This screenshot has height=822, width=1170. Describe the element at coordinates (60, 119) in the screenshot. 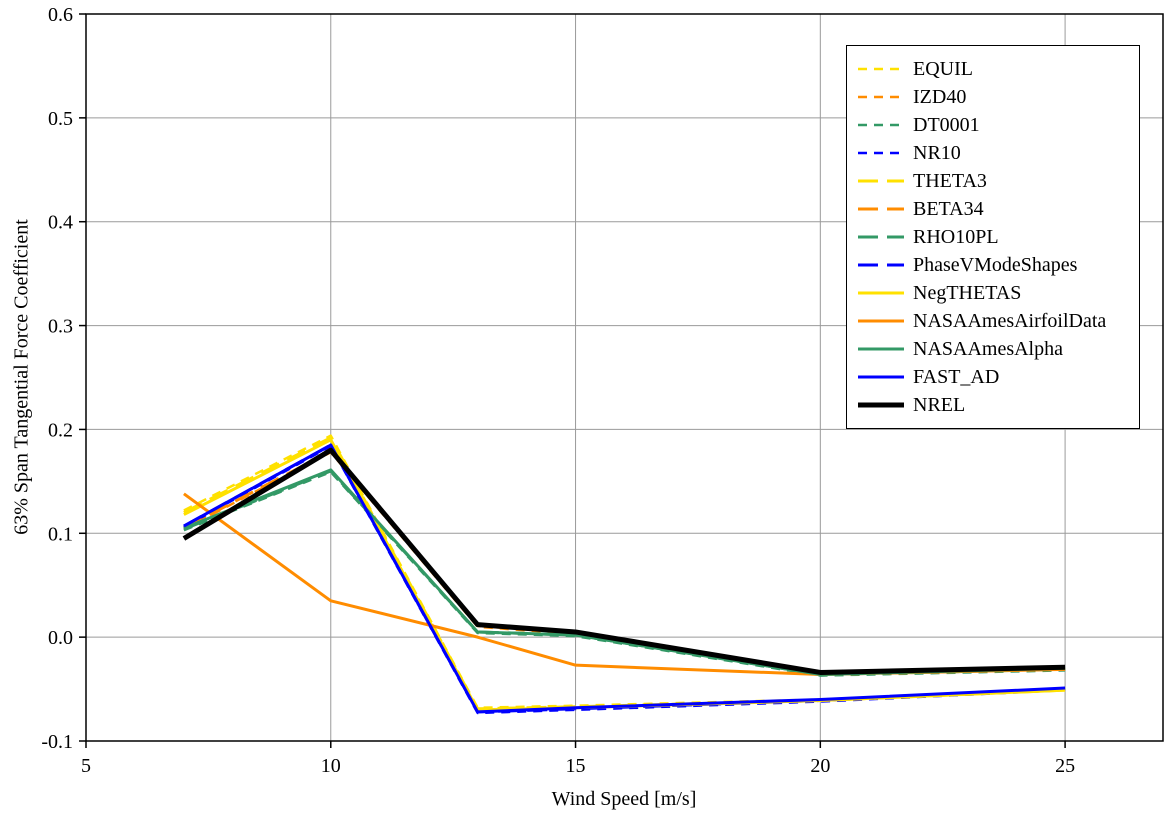

I see `y-tick-label: 0.5` at that location.